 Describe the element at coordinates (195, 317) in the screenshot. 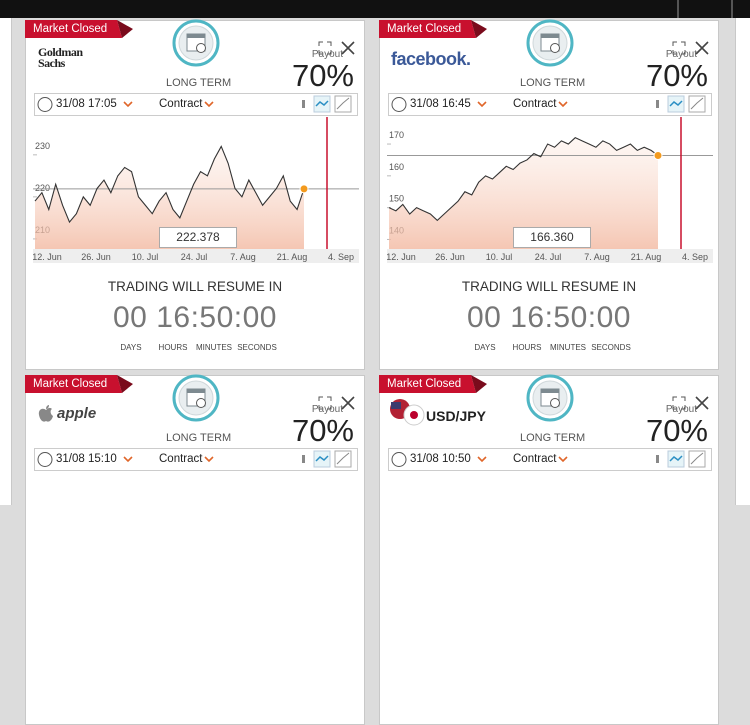

I see `countdown: 00 16:50:00` at that location.